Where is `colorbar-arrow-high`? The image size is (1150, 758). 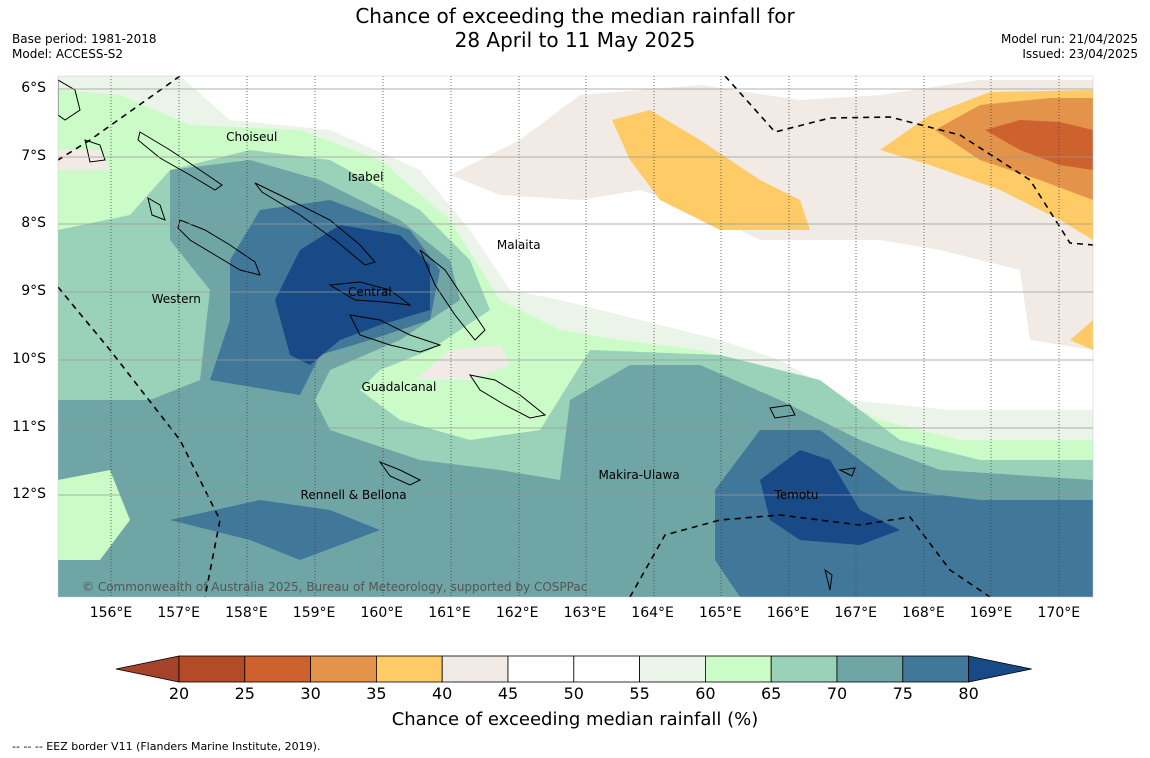
colorbar-arrow-high is located at coordinates (1000, 669).